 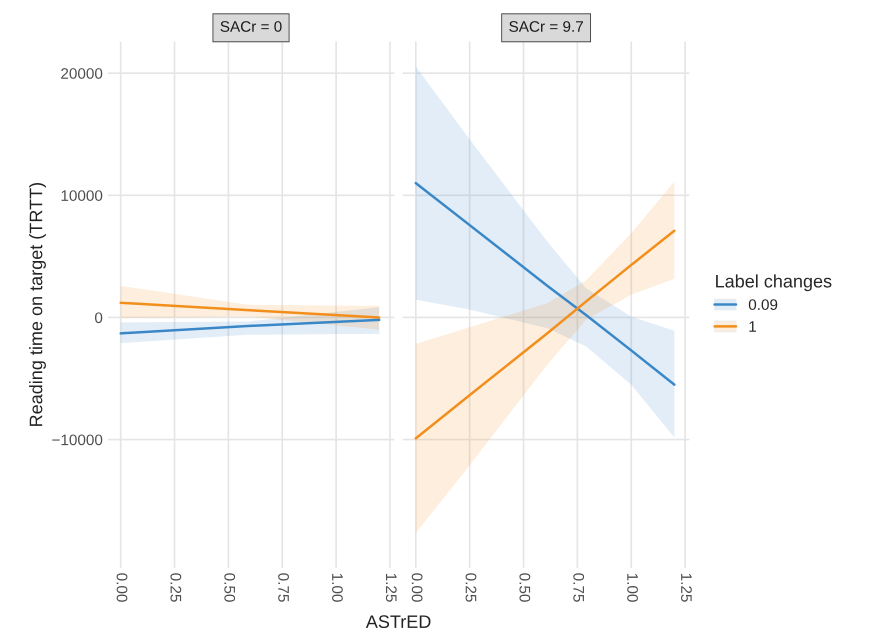 I want to click on x-axis-title: ASTrED, so click(x=398, y=621).